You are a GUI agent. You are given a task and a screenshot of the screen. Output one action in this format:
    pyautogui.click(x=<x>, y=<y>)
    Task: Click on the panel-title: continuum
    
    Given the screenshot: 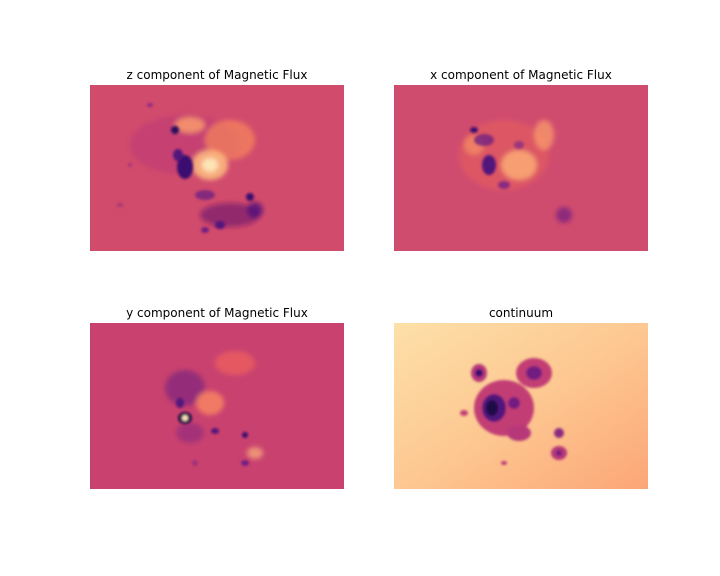 What is the action you would take?
    pyautogui.click(x=521, y=313)
    